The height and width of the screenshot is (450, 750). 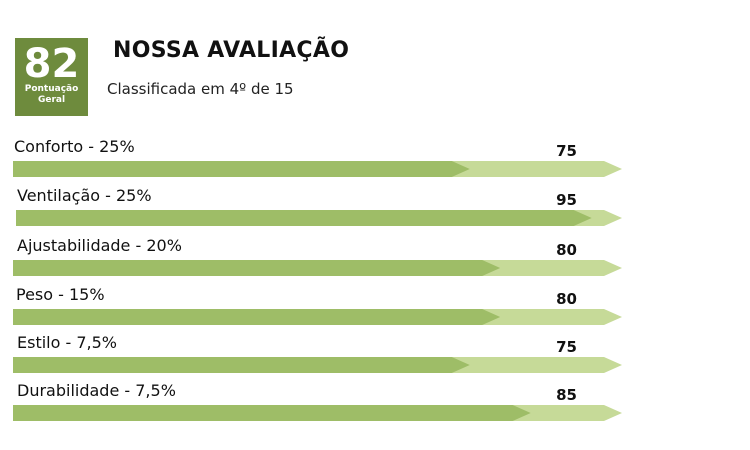 What do you see at coordinates (60, 294) in the screenshot?
I see `rating-category-label: Peso - 15%` at bounding box center [60, 294].